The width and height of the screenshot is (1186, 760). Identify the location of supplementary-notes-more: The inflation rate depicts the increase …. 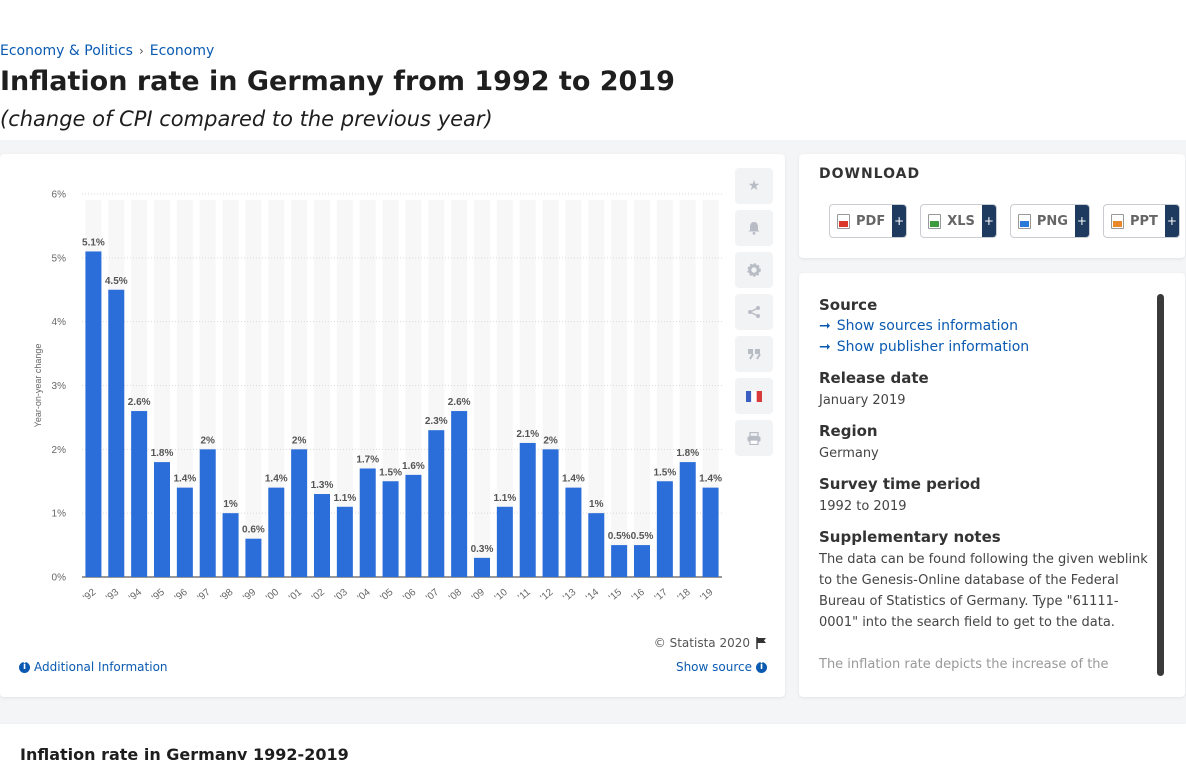
(964, 664).